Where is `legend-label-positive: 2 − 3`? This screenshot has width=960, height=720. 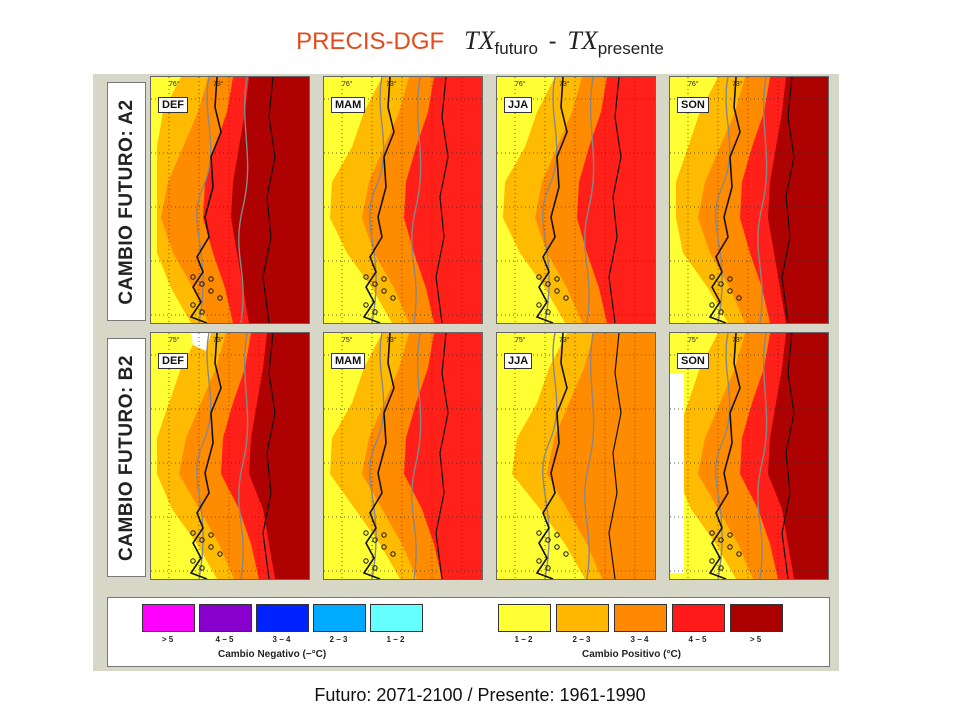 legend-label-positive: 2 − 3 is located at coordinates (581, 639).